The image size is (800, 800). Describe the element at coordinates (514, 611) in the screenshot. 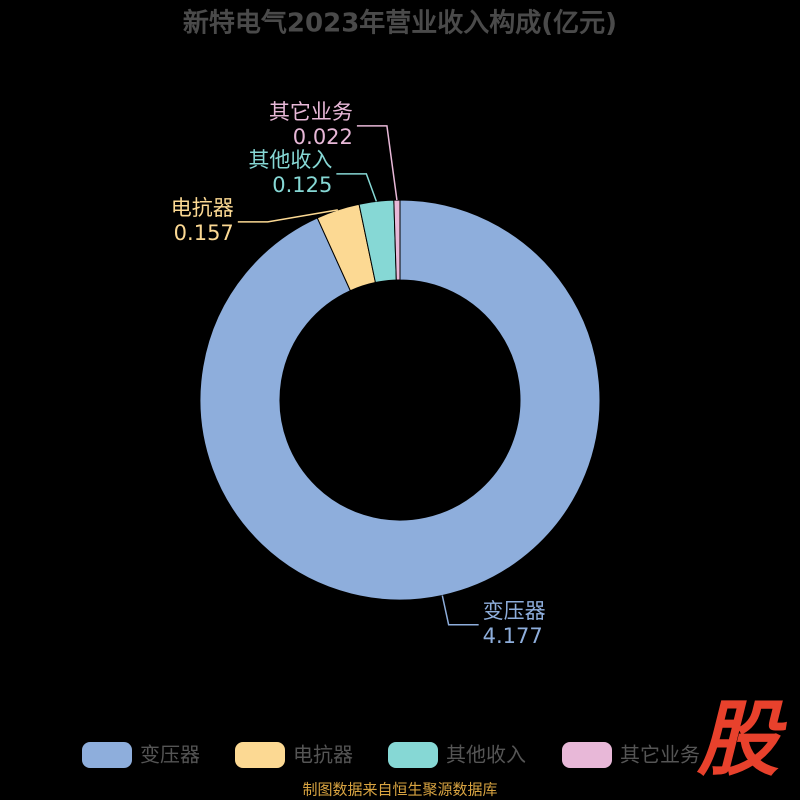

I see `slice-label: 变压器` at that location.